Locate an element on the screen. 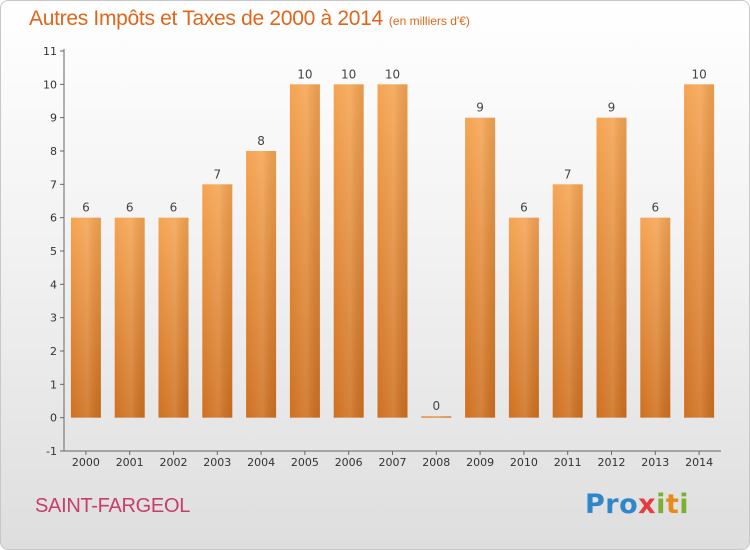  y-tick-label: 4 is located at coordinates (53, 284).